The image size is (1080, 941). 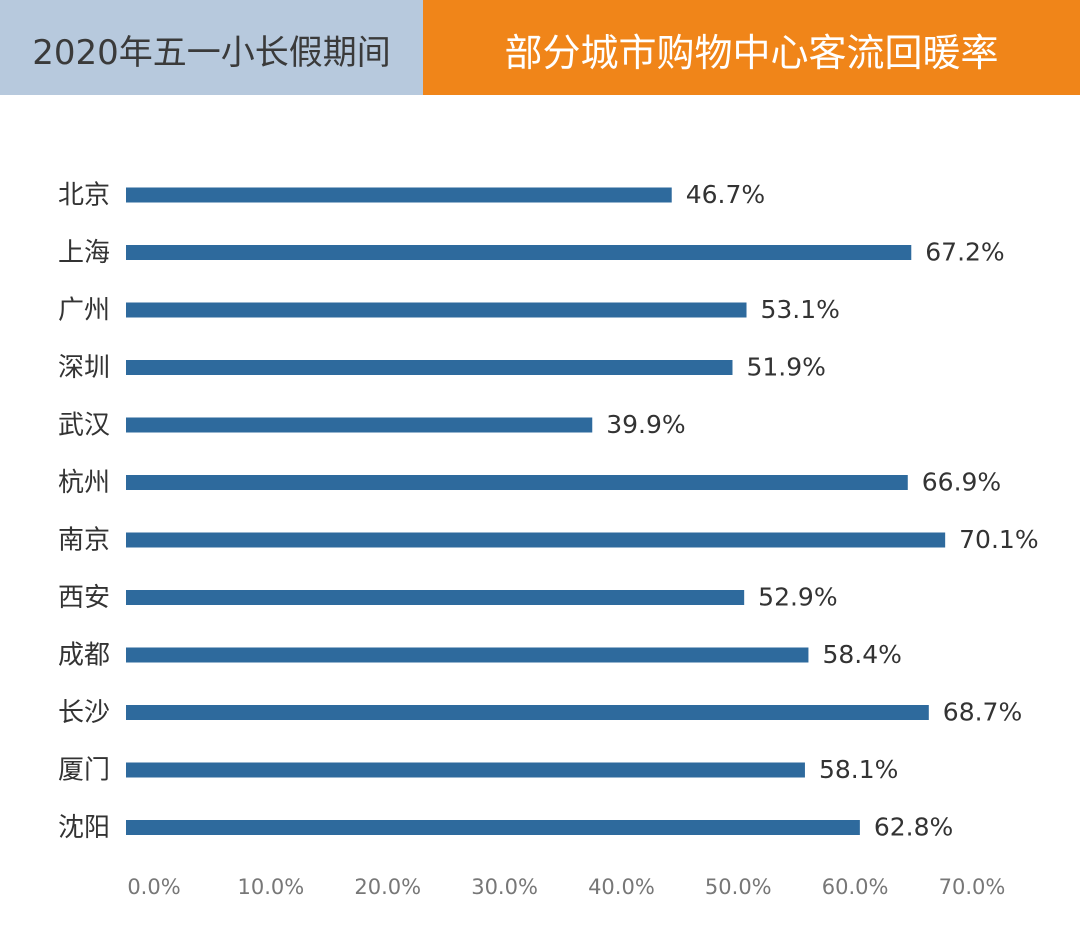 What do you see at coordinates (785, 367) in the screenshot?
I see `value-label: 51.9%` at bounding box center [785, 367].